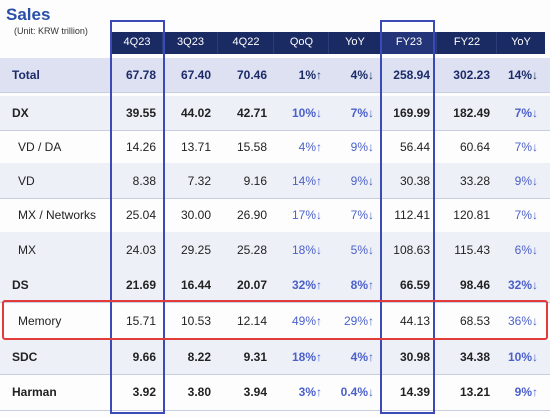  I want to click on table-row: DS 21.69 16.44 20.07 32%↑ 8%↑ 66.59 98.46 32%↓, so click(275, 284).